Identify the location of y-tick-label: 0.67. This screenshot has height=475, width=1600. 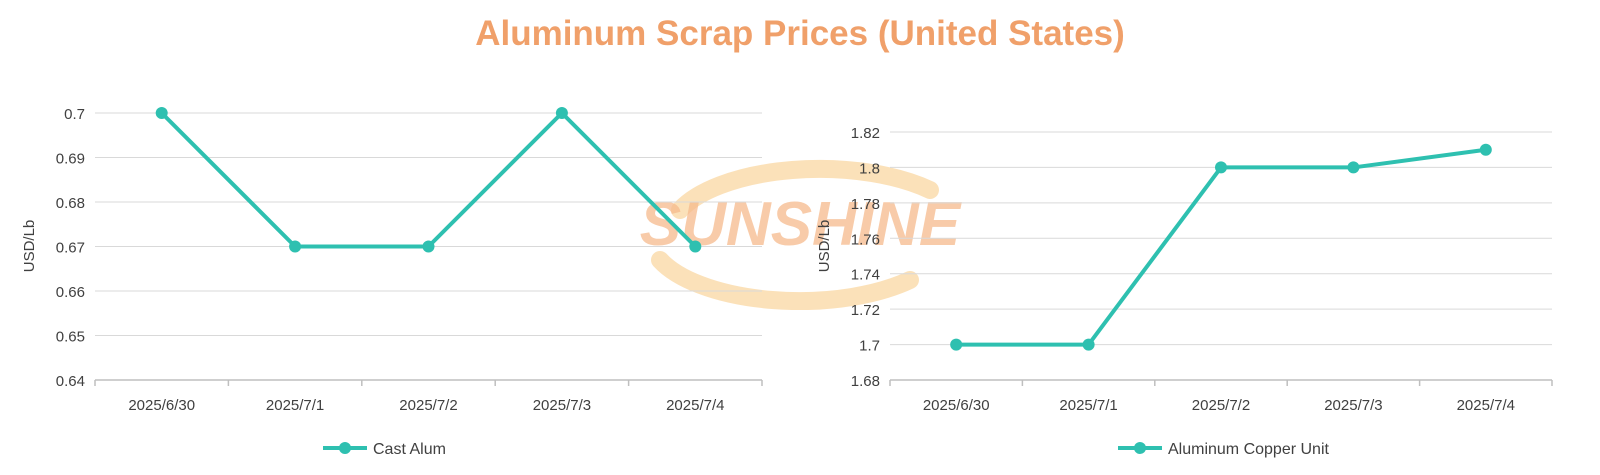
(70, 248).